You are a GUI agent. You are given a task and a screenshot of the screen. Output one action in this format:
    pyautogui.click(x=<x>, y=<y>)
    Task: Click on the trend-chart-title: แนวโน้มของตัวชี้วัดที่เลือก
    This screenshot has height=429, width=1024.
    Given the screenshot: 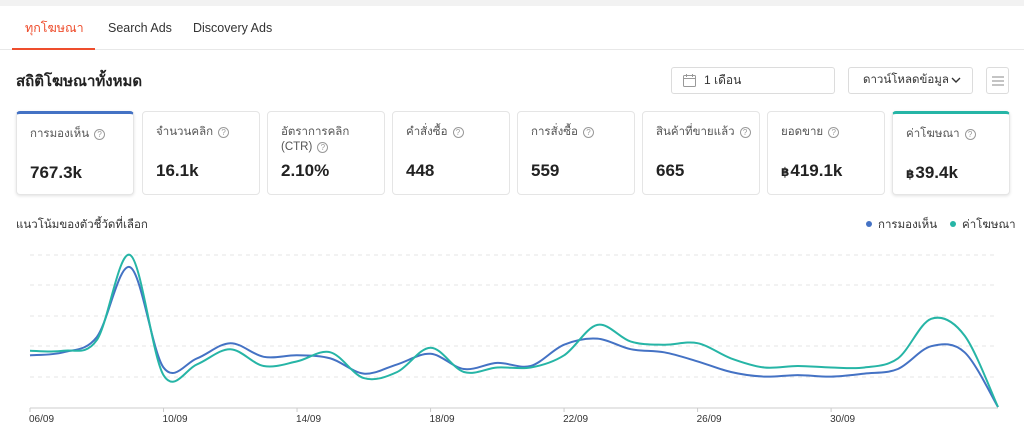 What is the action you would take?
    pyautogui.click(x=82, y=225)
    